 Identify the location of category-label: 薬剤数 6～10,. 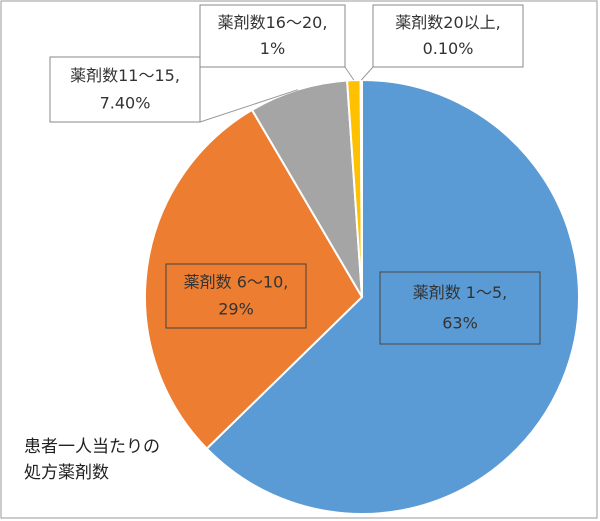
(236, 282).